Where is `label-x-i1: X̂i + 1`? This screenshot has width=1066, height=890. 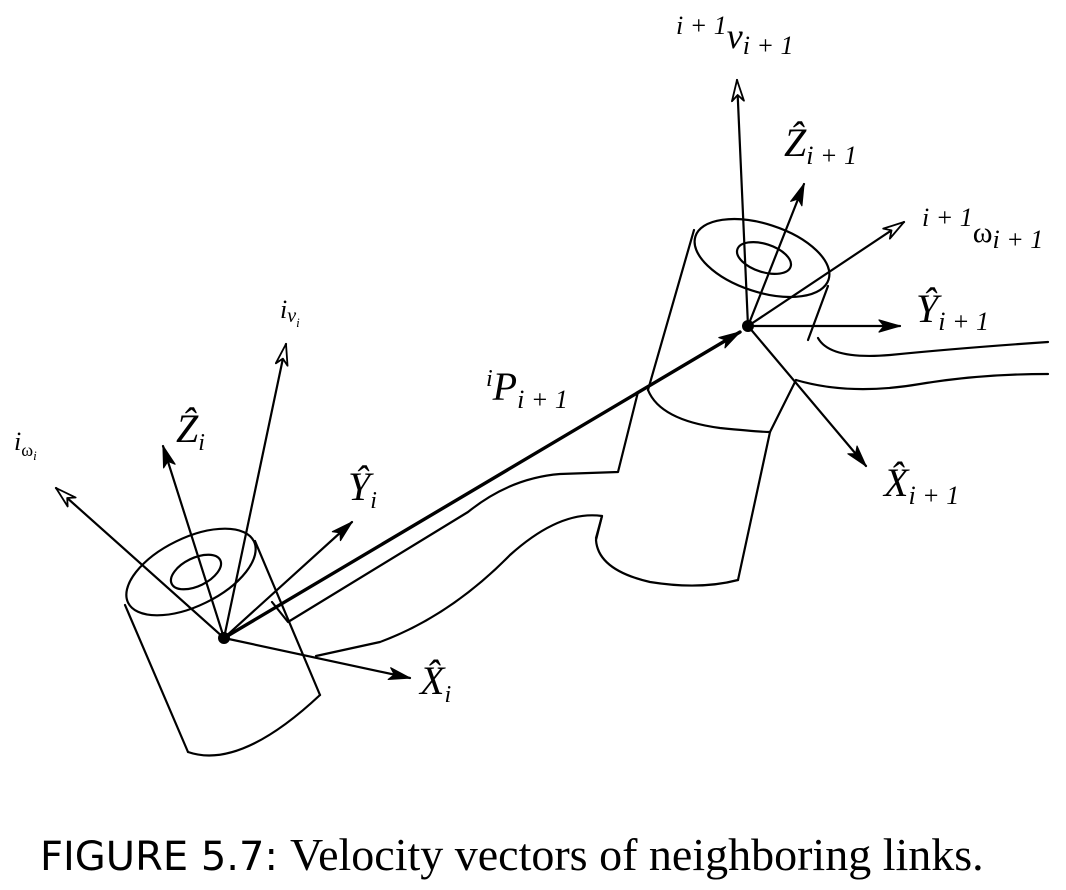 label-x-i1: X̂i + 1 is located at coordinates (920, 485).